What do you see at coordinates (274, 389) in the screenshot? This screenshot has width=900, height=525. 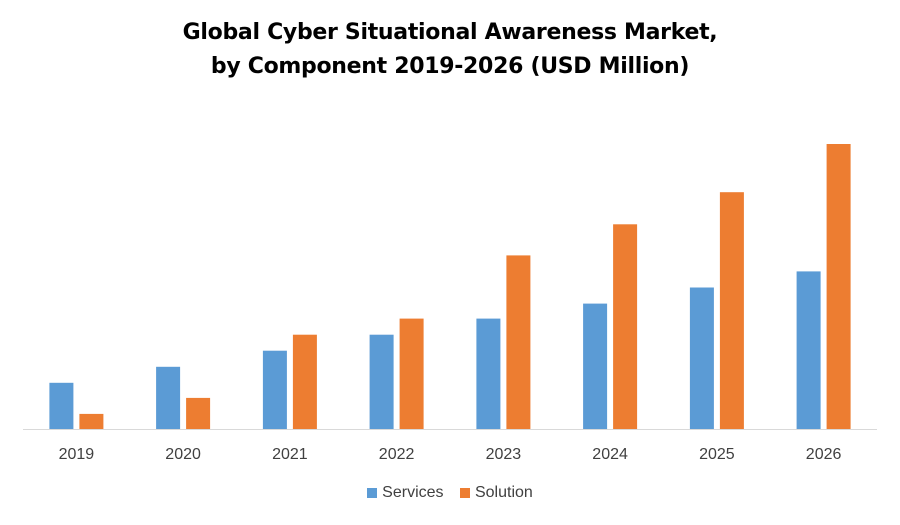 I see `bar-services-2021` at bounding box center [274, 389].